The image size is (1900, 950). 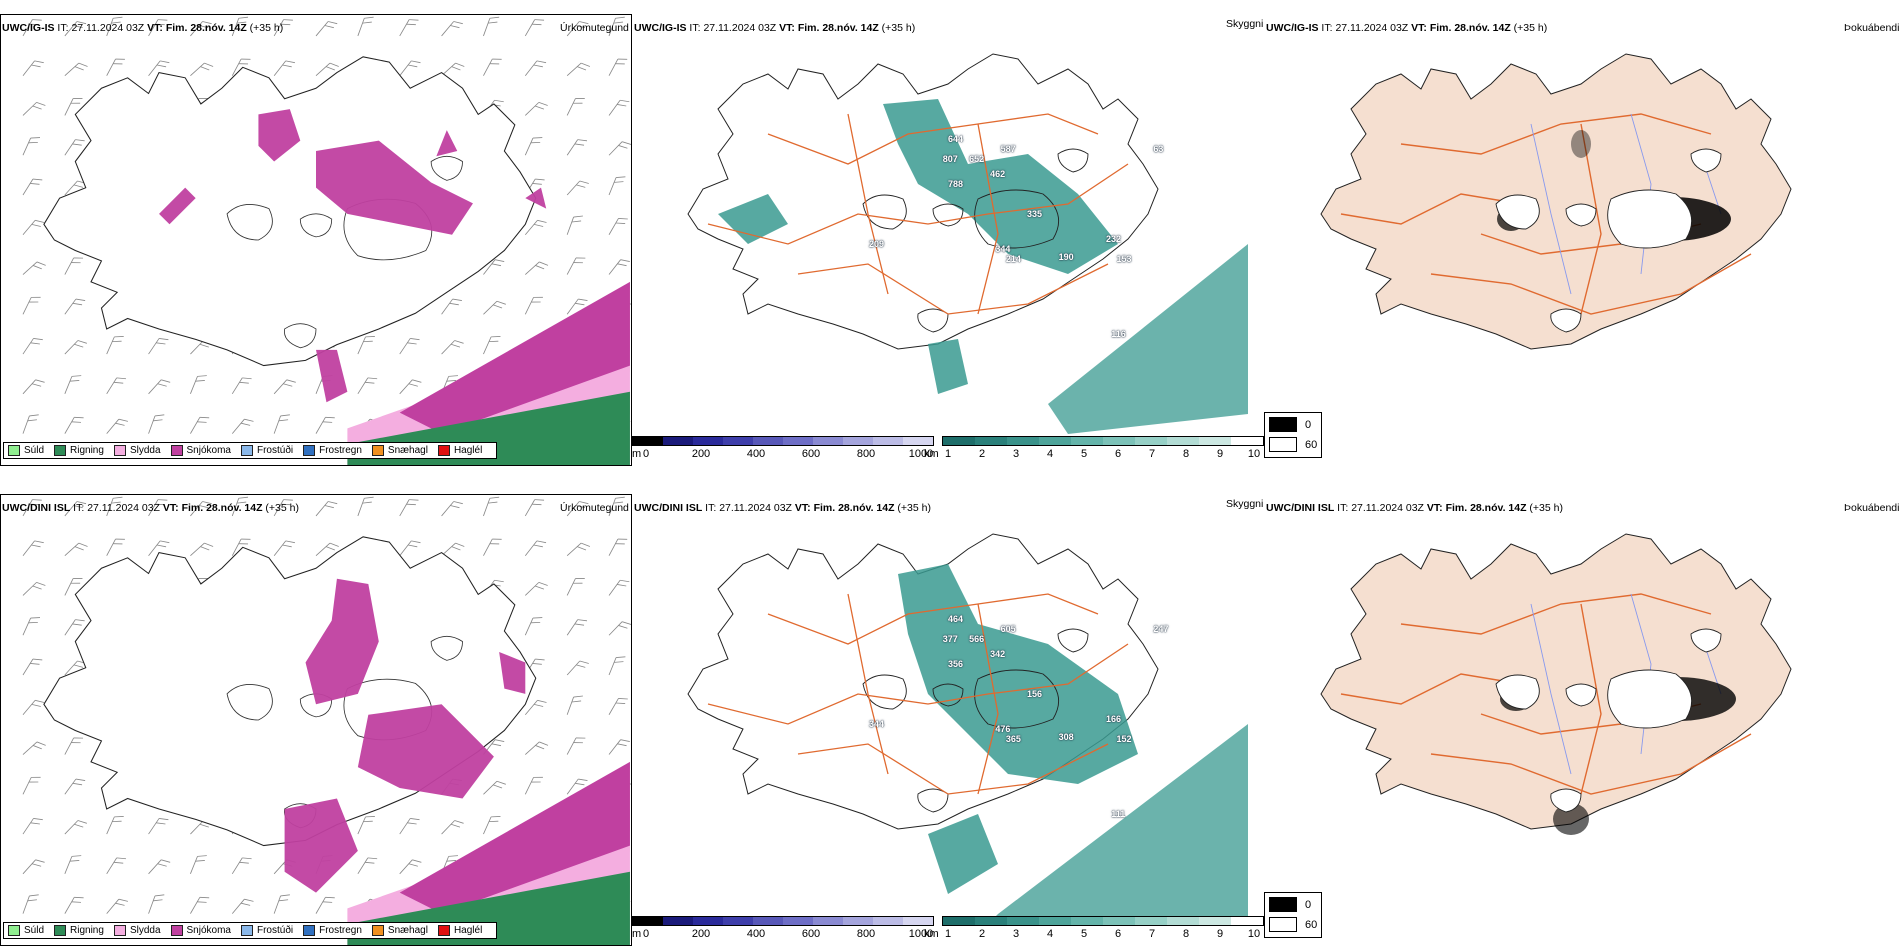 What do you see at coordinates (1084, 934) in the screenshot?
I see `visibility-tick: 5` at bounding box center [1084, 934].